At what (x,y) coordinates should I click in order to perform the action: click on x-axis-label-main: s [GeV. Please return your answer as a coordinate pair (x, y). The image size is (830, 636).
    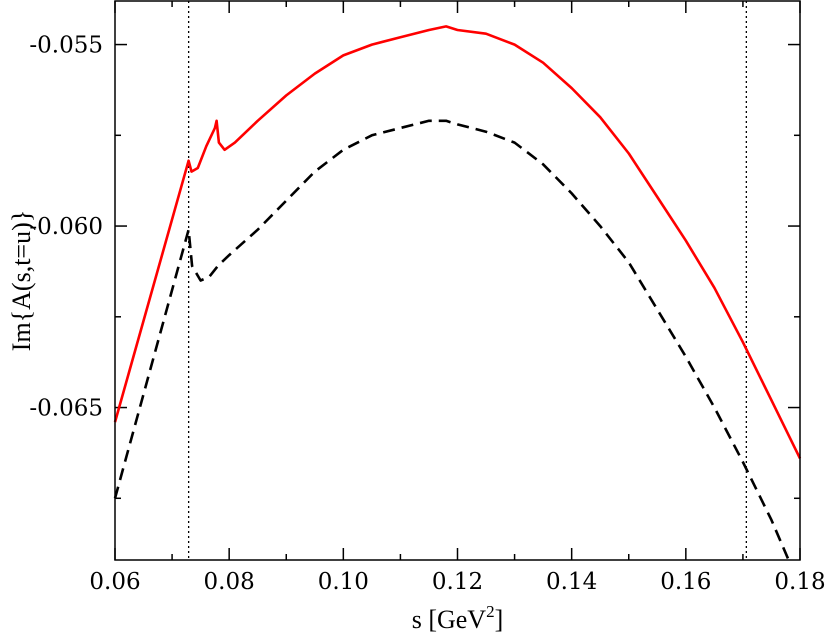
    Looking at the image, I should click on (449, 619).